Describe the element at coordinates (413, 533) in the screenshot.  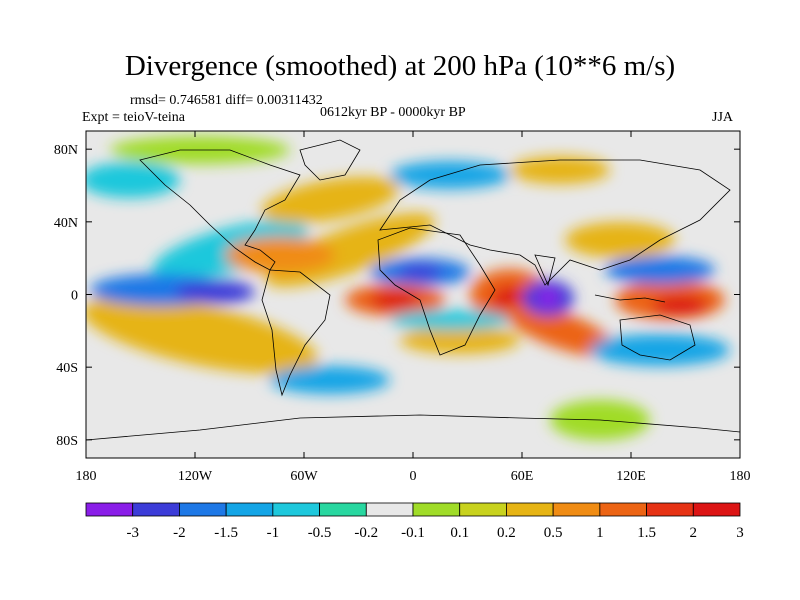
I see `colorbar-label-6: -0.1` at that location.